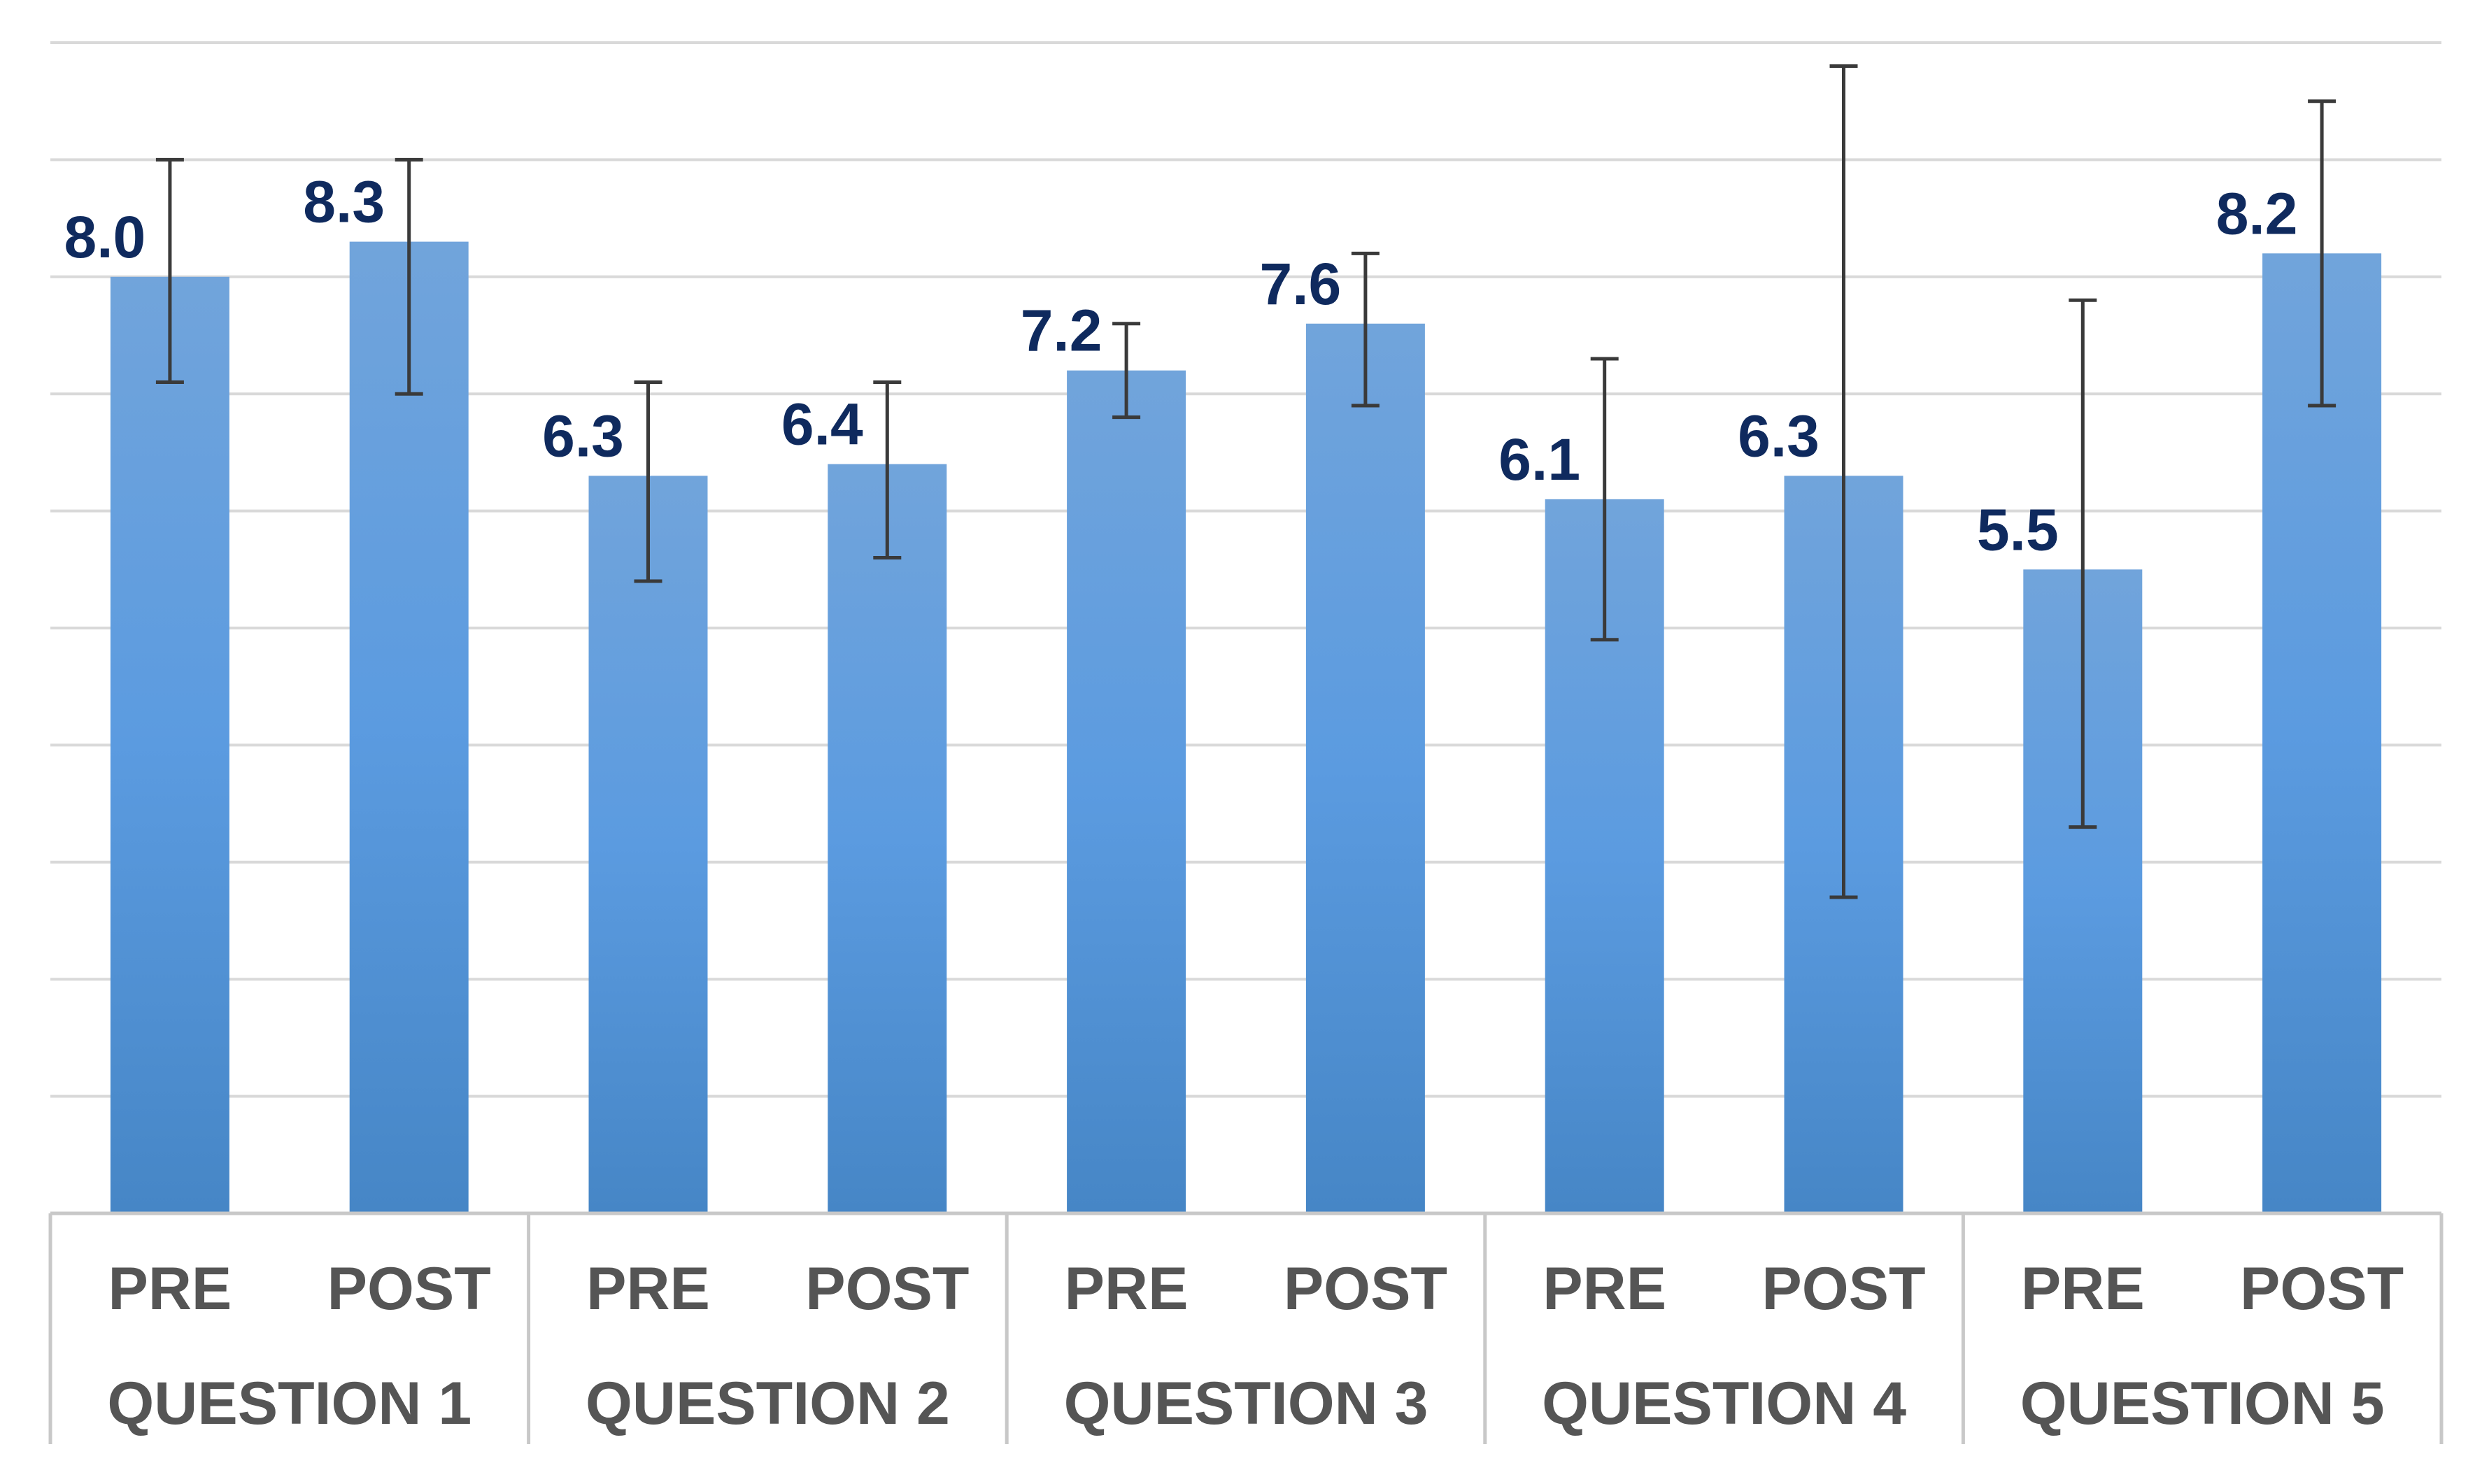  I want to click on bar-post-q1, so click(409, 728).